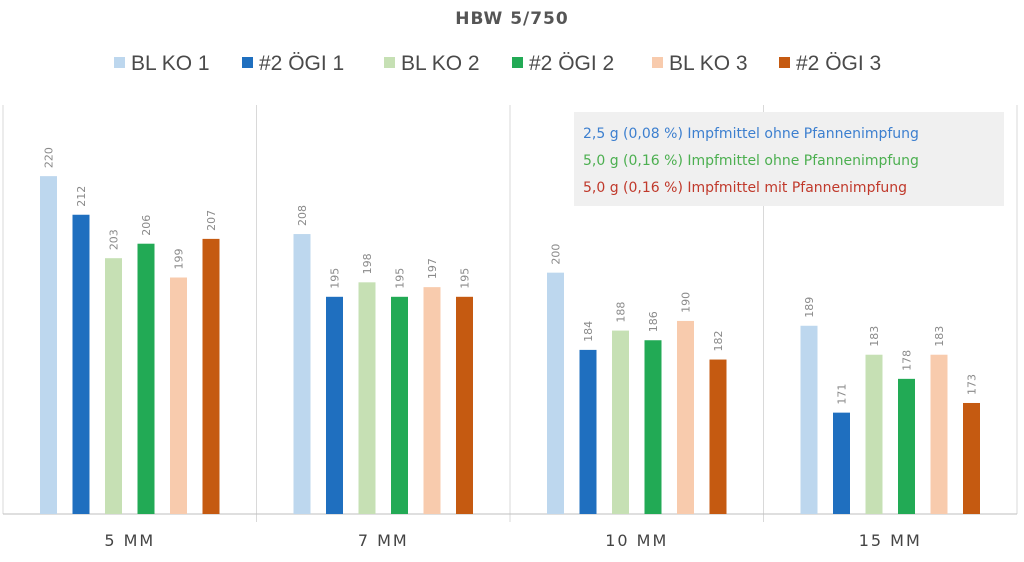 This screenshot has height=562, width=1024. What do you see at coordinates (686, 302) in the screenshot?
I see `data-label: 190` at bounding box center [686, 302].